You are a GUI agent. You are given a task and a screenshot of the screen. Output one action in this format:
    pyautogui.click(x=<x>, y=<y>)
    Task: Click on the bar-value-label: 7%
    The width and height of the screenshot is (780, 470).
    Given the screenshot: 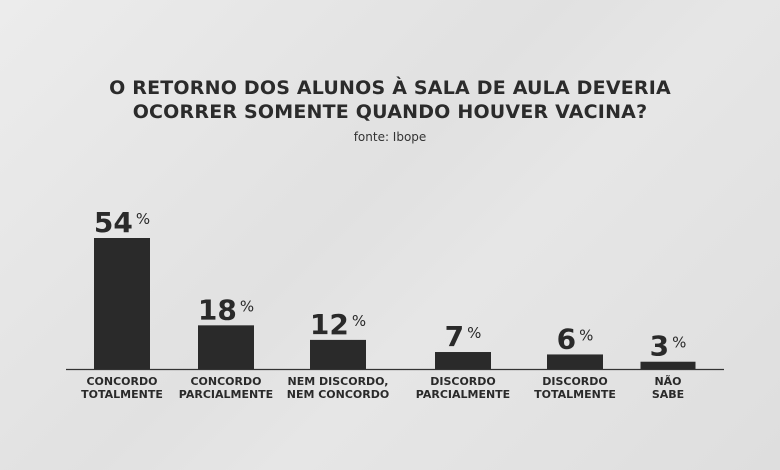 What is the action you would take?
    pyautogui.click(x=463, y=336)
    